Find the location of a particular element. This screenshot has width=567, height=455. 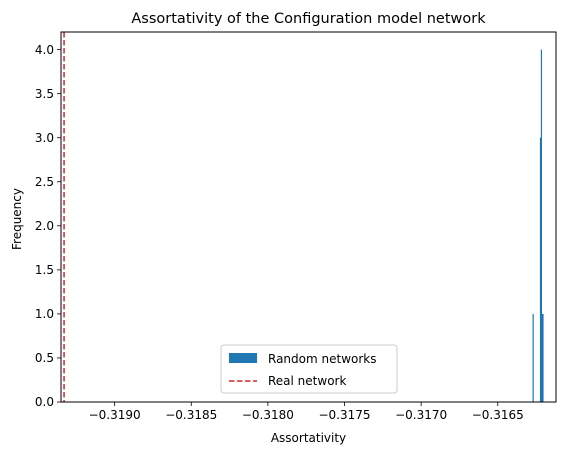

x-tick-label: −0.3170 is located at coordinates (421, 415).